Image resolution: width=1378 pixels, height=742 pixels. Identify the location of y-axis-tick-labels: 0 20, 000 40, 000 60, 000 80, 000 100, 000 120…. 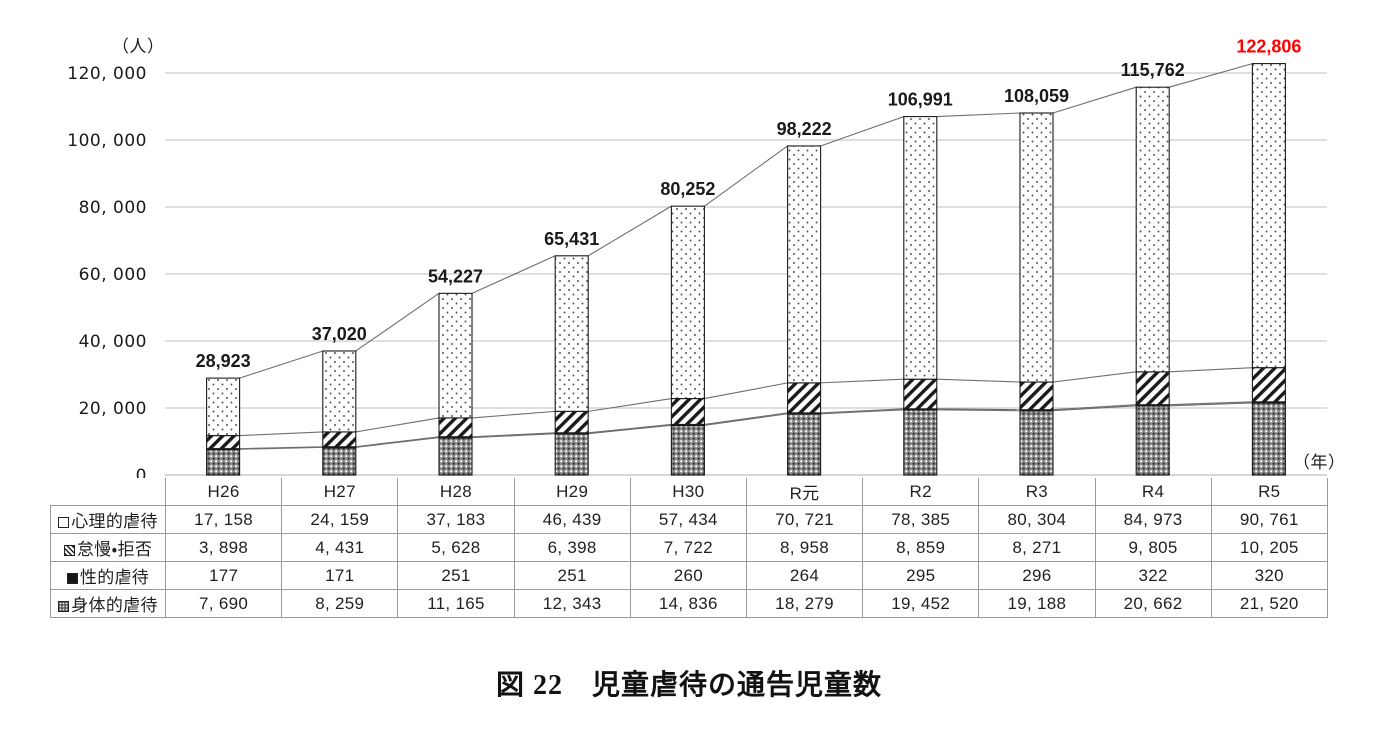
(107, 275).